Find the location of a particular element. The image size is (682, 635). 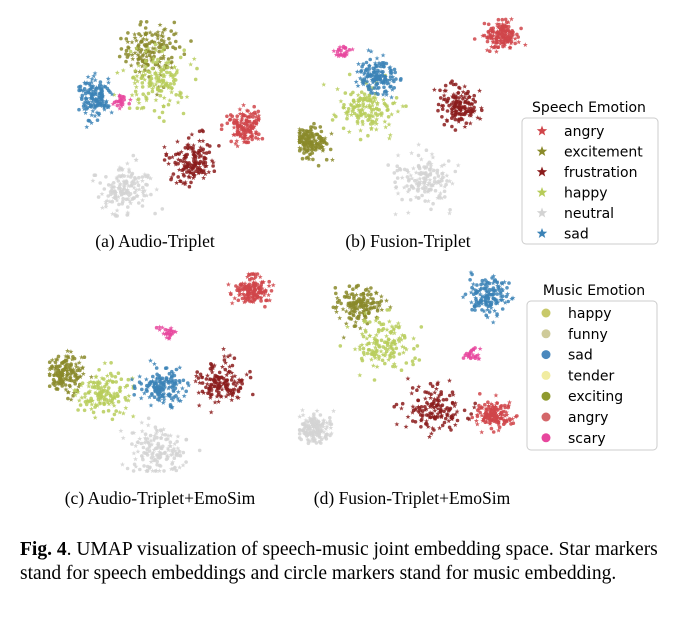

speech-legend-marker-excitement is located at coordinates (542, 151).